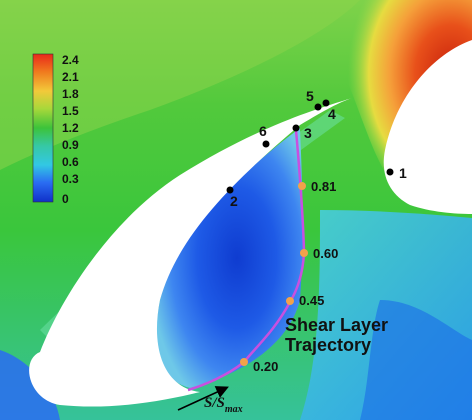 The height and width of the screenshot is (420, 472). What do you see at coordinates (323, 186) in the screenshot?
I see `trajectory-point-label-0.81: 0.81` at bounding box center [323, 186].